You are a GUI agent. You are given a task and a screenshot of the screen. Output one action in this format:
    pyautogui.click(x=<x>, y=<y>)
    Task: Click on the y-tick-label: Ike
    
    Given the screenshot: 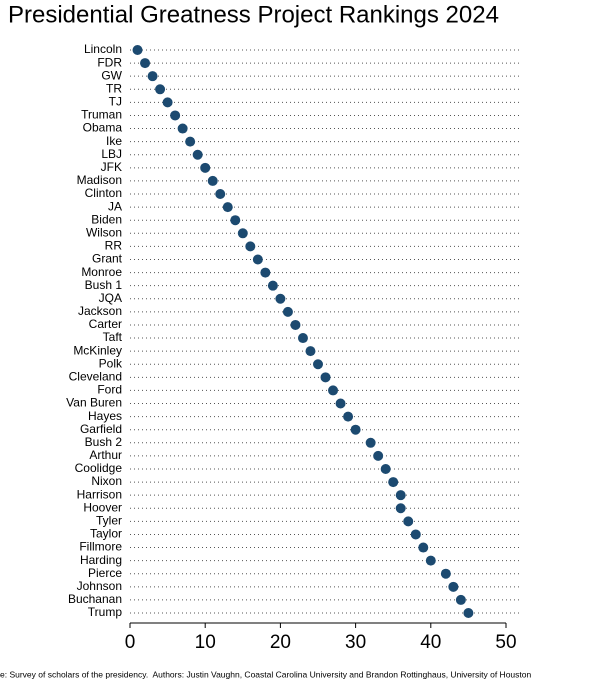 What is the action you would take?
    pyautogui.click(x=114, y=141)
    